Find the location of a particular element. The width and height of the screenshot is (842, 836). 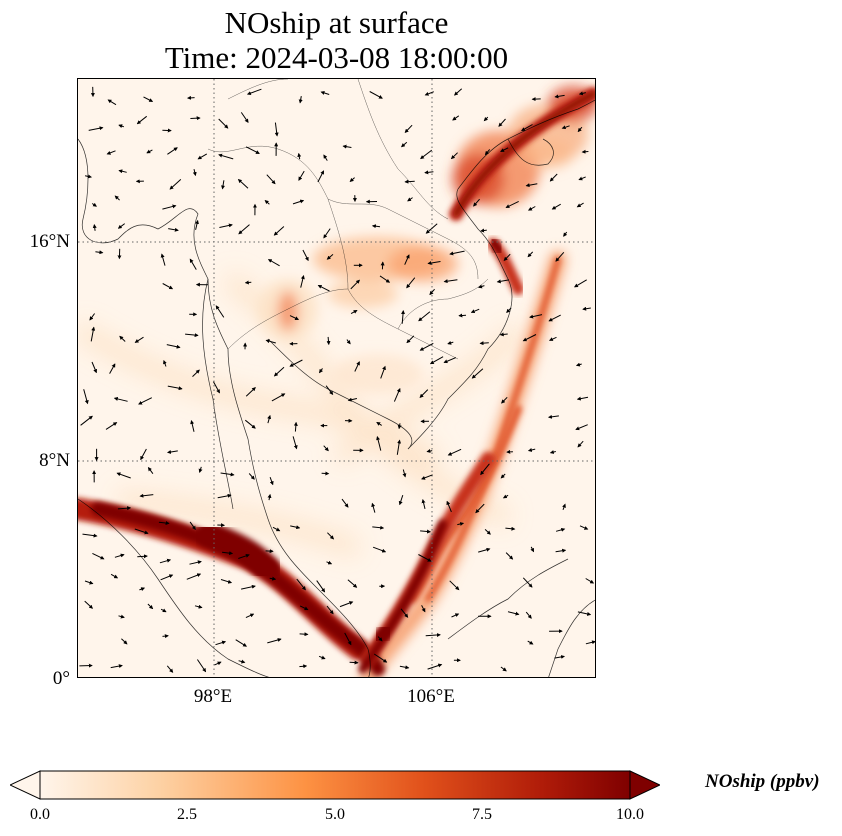

colorbar-label: NOship (ppbv) is located at coordinates (762, 781).